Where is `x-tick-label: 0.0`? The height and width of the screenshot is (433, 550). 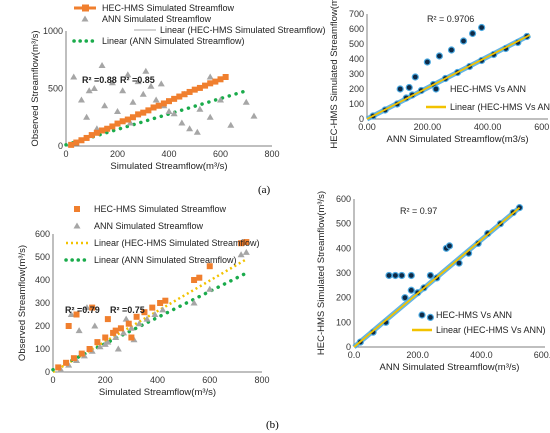
x-tick-label: 0.0 is located at coordinates (354, 355).